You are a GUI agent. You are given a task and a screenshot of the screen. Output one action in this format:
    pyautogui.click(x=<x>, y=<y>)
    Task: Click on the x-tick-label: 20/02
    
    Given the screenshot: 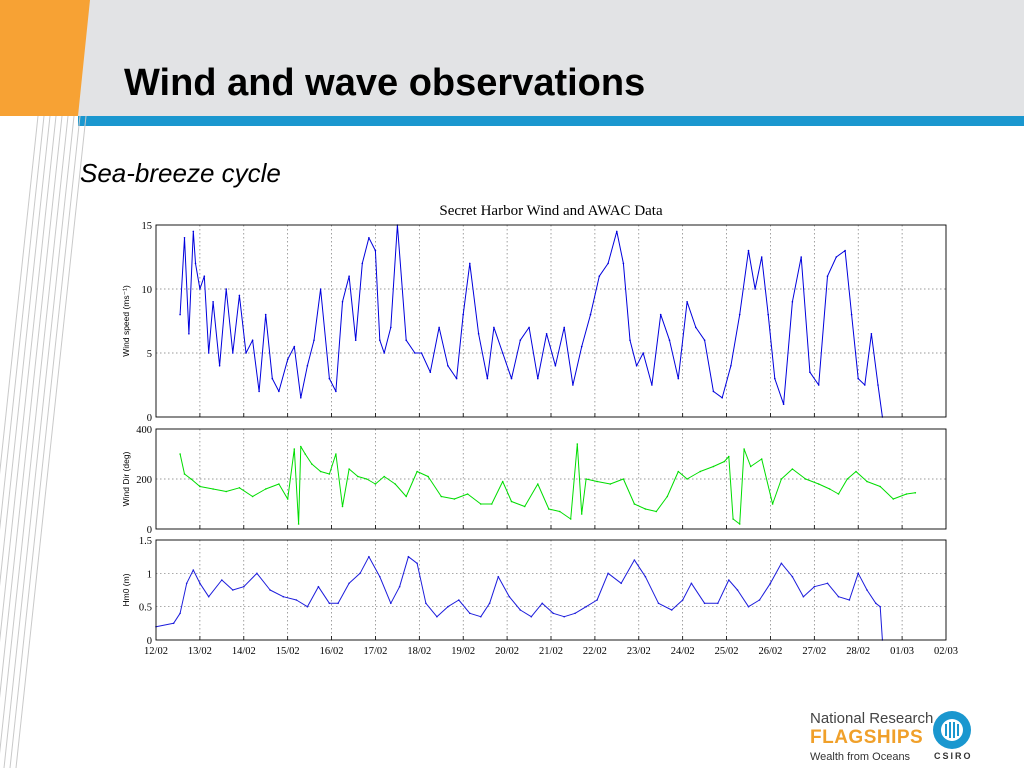 What is the action you would take?
    pyautogui.click(x=507, y=651)
    